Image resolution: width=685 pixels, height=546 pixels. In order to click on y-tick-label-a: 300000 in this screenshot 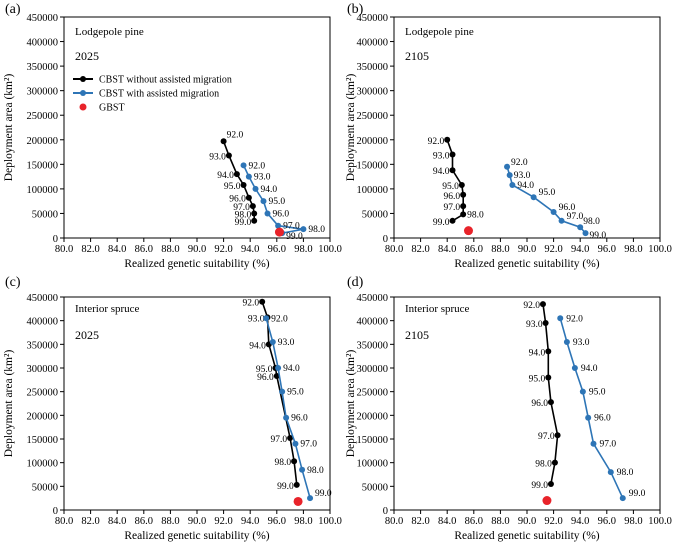, I will do `click(43, 92)`.